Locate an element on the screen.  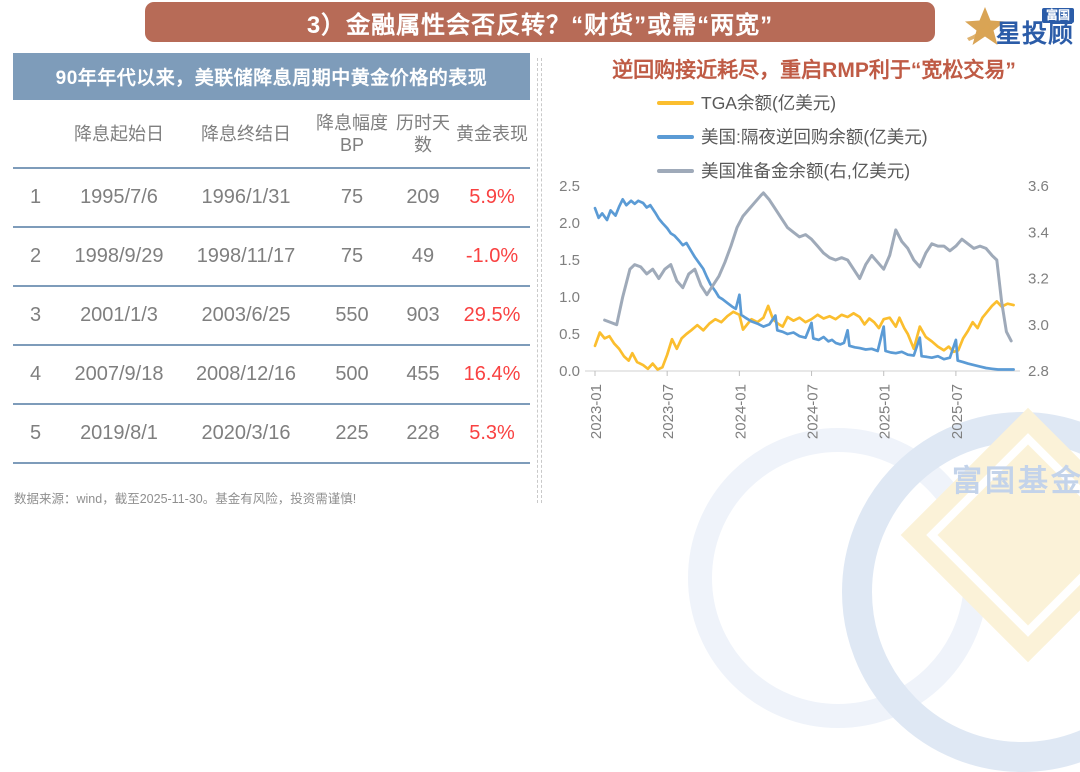
table-cell: 2007/9/18 is located at coordinates (119, 374).